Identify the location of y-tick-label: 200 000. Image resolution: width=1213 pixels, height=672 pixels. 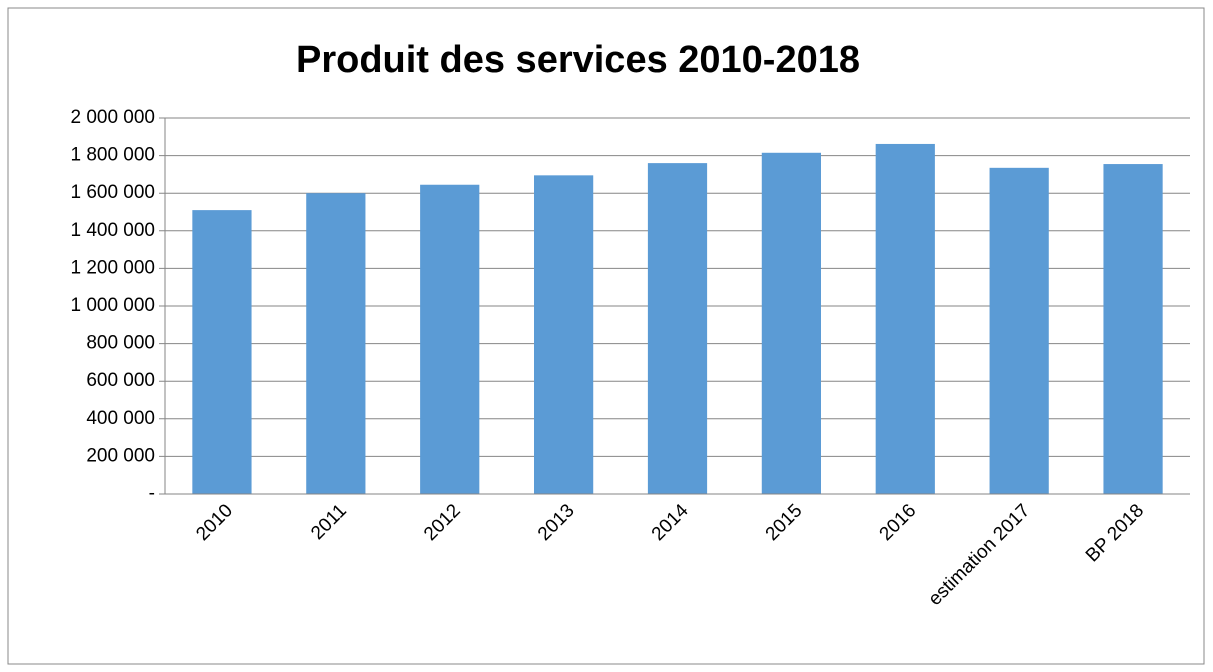
(120, 455).